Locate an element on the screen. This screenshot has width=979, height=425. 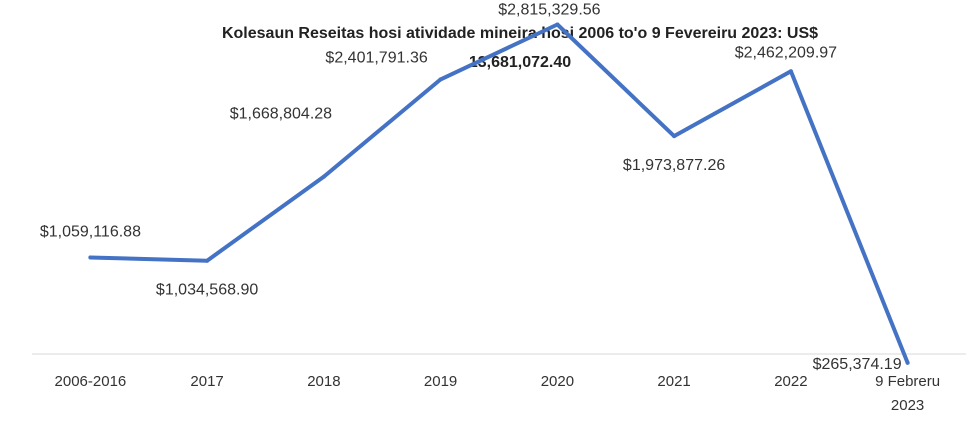
data-label-6: $2,462,209.97 is located at coordinates (786, 52).